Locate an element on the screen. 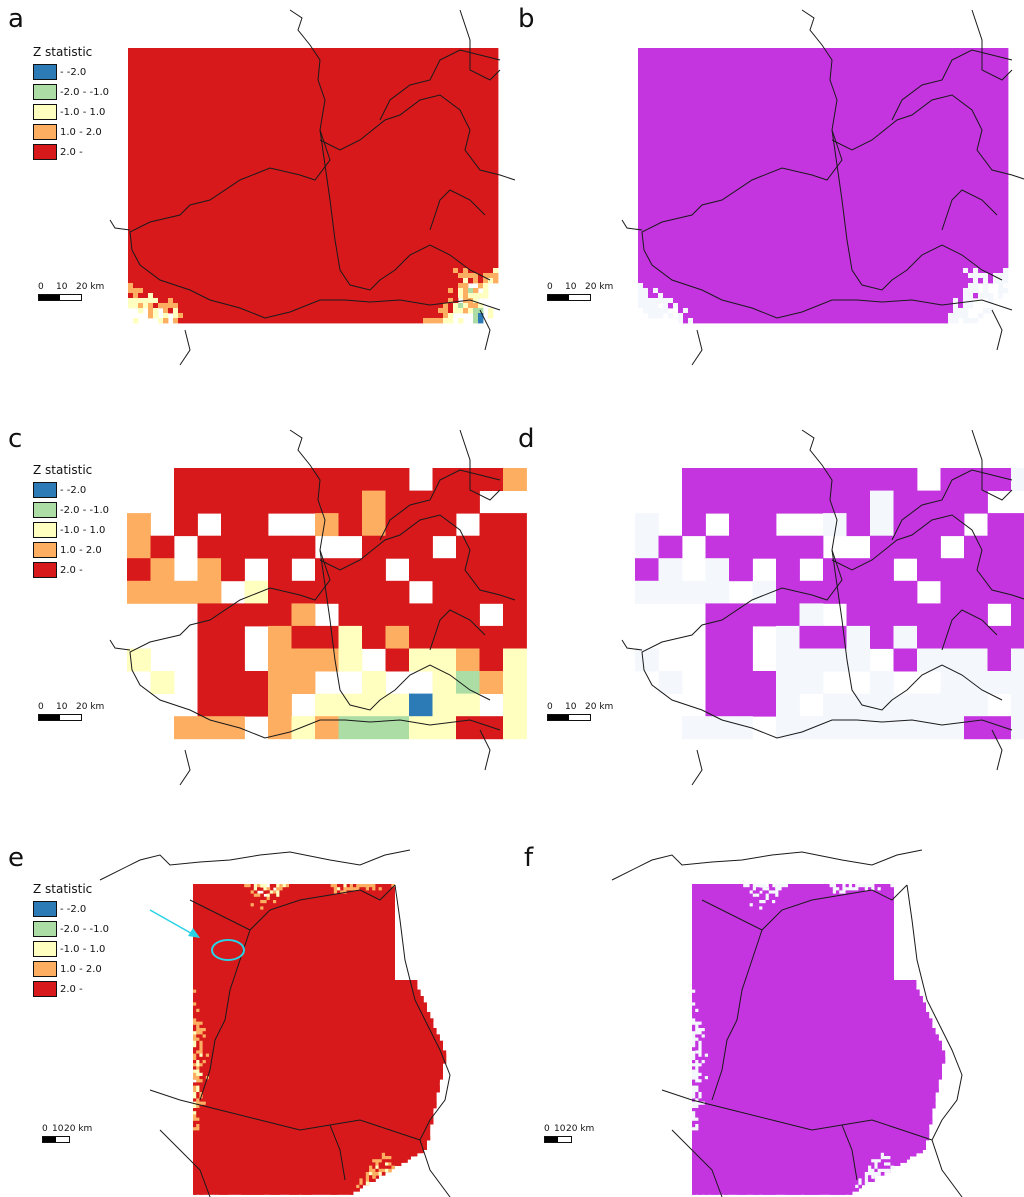 The height and width of the screenshot is (1197, 1024). panel-label-d: d is located at coordinates (526, 439).